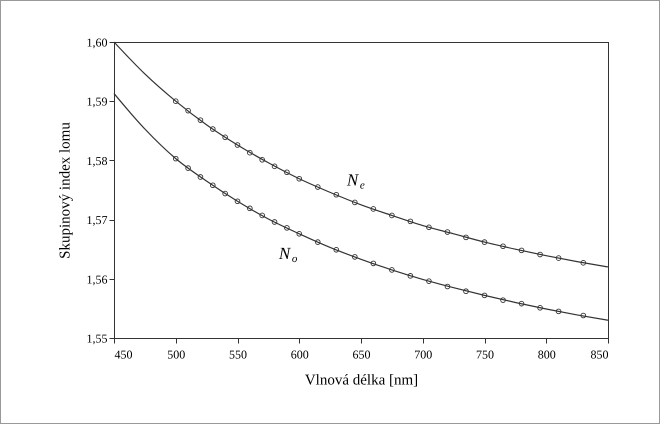 The height and width of the screenshot is (426, 662). What do you see at coordinates (547, 355) in the screenshot?
I see `x-tick-label: 800` at bounding box center [547, 355].